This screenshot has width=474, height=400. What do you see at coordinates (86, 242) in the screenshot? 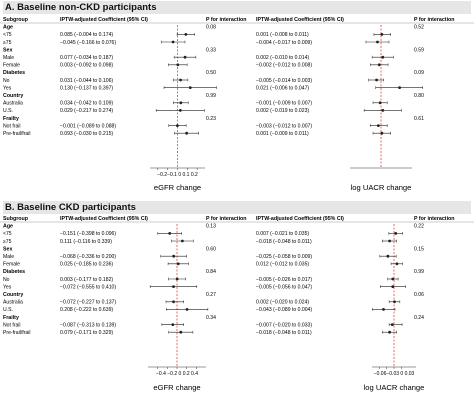
I see `egfr-estimate-text: 0.111 (−0.116 to 0.339)` at bounding box center [86, 242].